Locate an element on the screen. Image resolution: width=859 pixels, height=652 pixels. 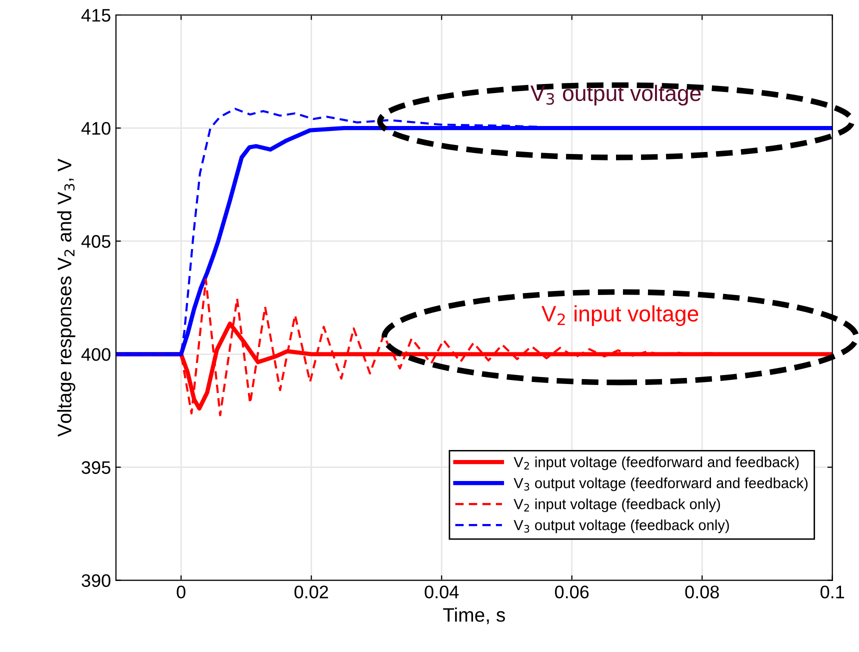
y-tick-label: 390 is located at coordinates (96, 580).